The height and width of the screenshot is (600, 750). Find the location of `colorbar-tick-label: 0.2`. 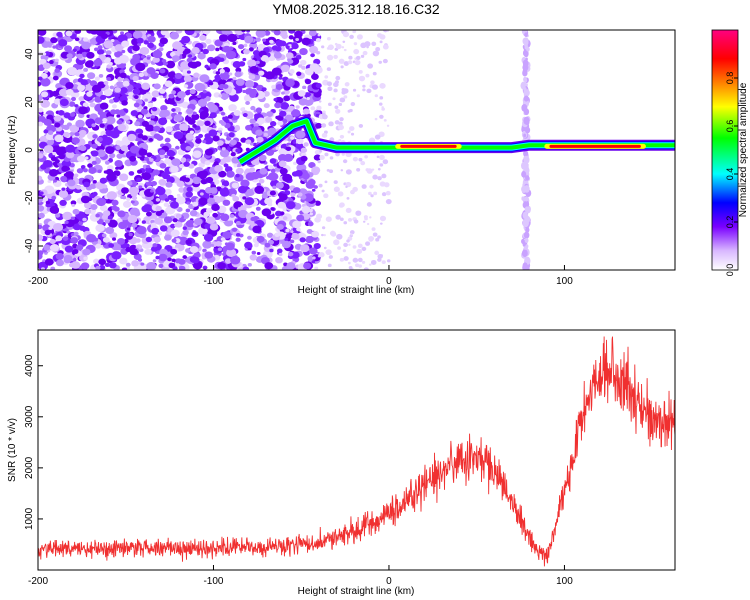

colorbar-tick-label: 0.2 is located at coordinates (730, 222).